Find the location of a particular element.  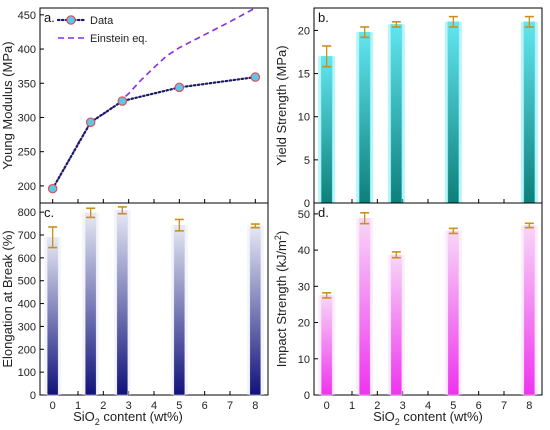

x-axis-label-right: SiO2 content (wt%) is located at coordinates (428, 418).